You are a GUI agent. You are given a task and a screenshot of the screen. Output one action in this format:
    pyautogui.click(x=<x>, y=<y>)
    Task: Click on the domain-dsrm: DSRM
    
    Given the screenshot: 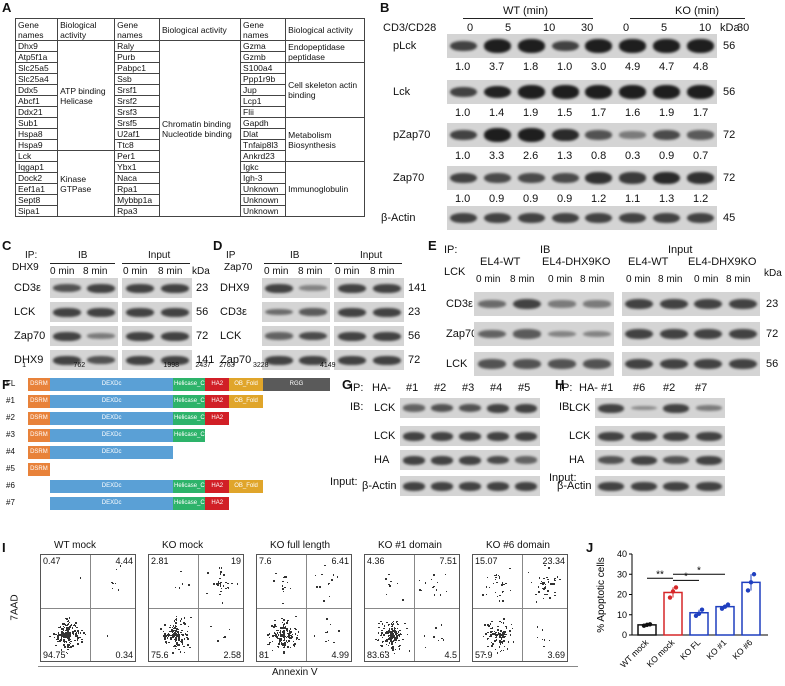 What is the action you would take?
    pyautogui.click(x=39, y=435)
    